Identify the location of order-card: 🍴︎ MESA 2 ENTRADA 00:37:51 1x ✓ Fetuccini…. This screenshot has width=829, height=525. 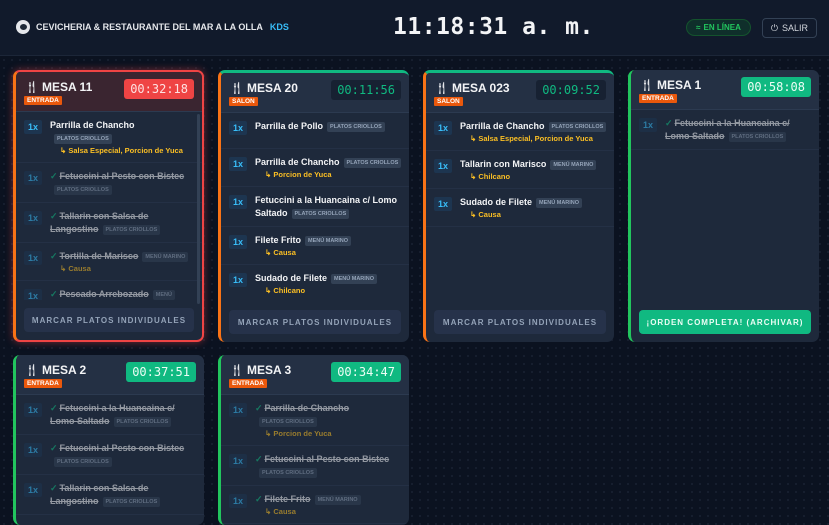
(108, 440).